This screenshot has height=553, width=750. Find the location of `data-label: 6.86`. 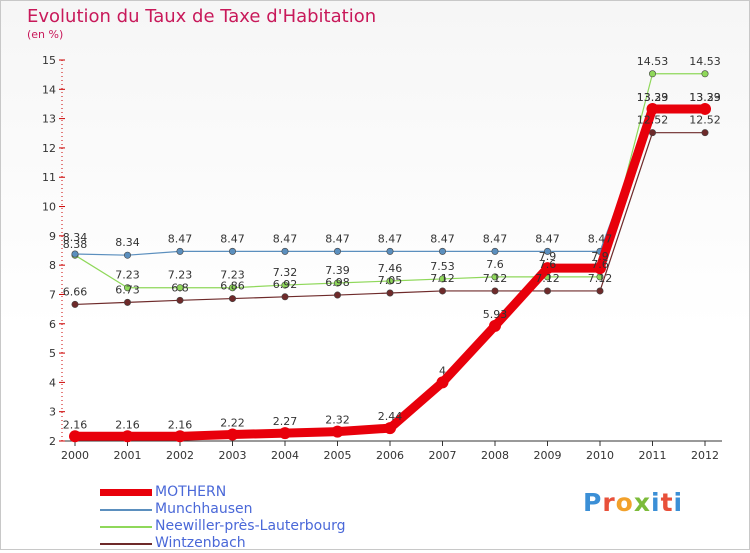

data-label: 6.86 is located at coordinates (232, 286).